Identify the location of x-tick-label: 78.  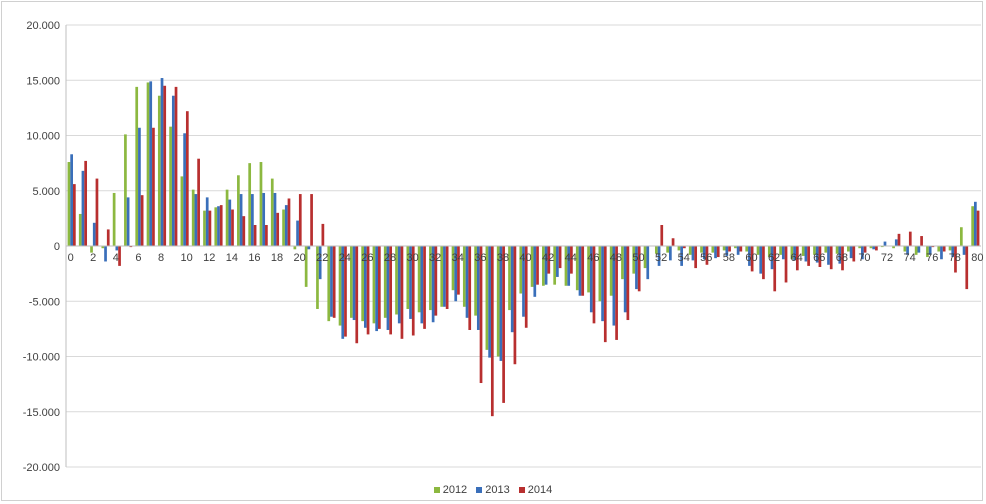
(955, 258).